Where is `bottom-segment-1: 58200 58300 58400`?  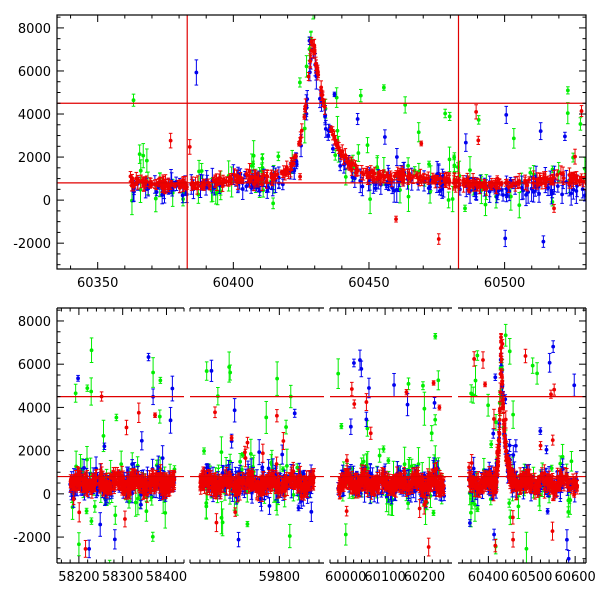
bottom-segment-1: 58200 58300 58400 is located at coordinates (121, 446).